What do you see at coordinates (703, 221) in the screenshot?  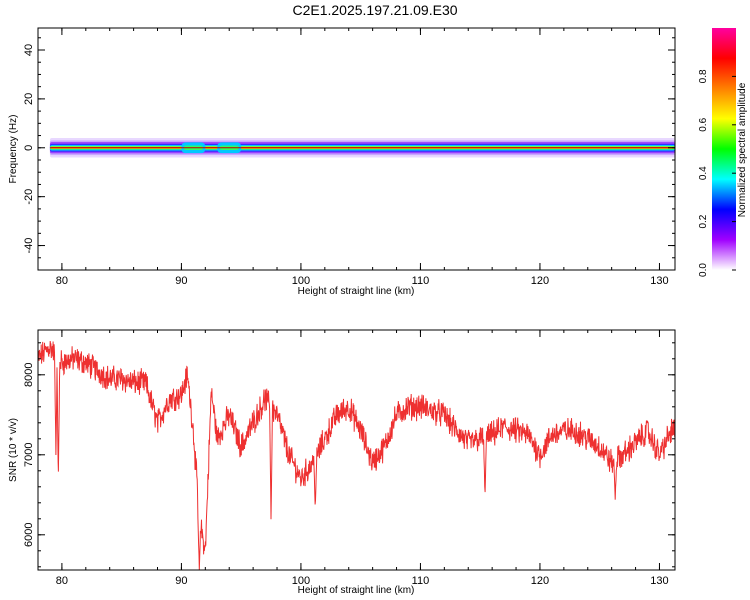 I see `colorbar-tick-label: 0.2` at bounding box center [703, 221].